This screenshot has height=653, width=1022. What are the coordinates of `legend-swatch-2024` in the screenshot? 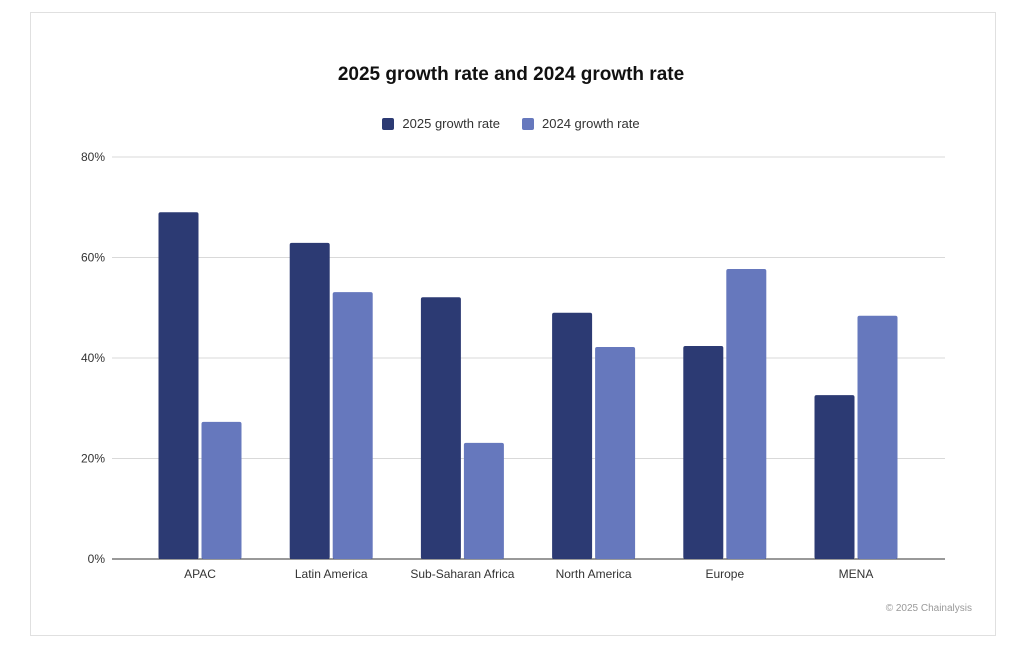 It's located at (528, 123).